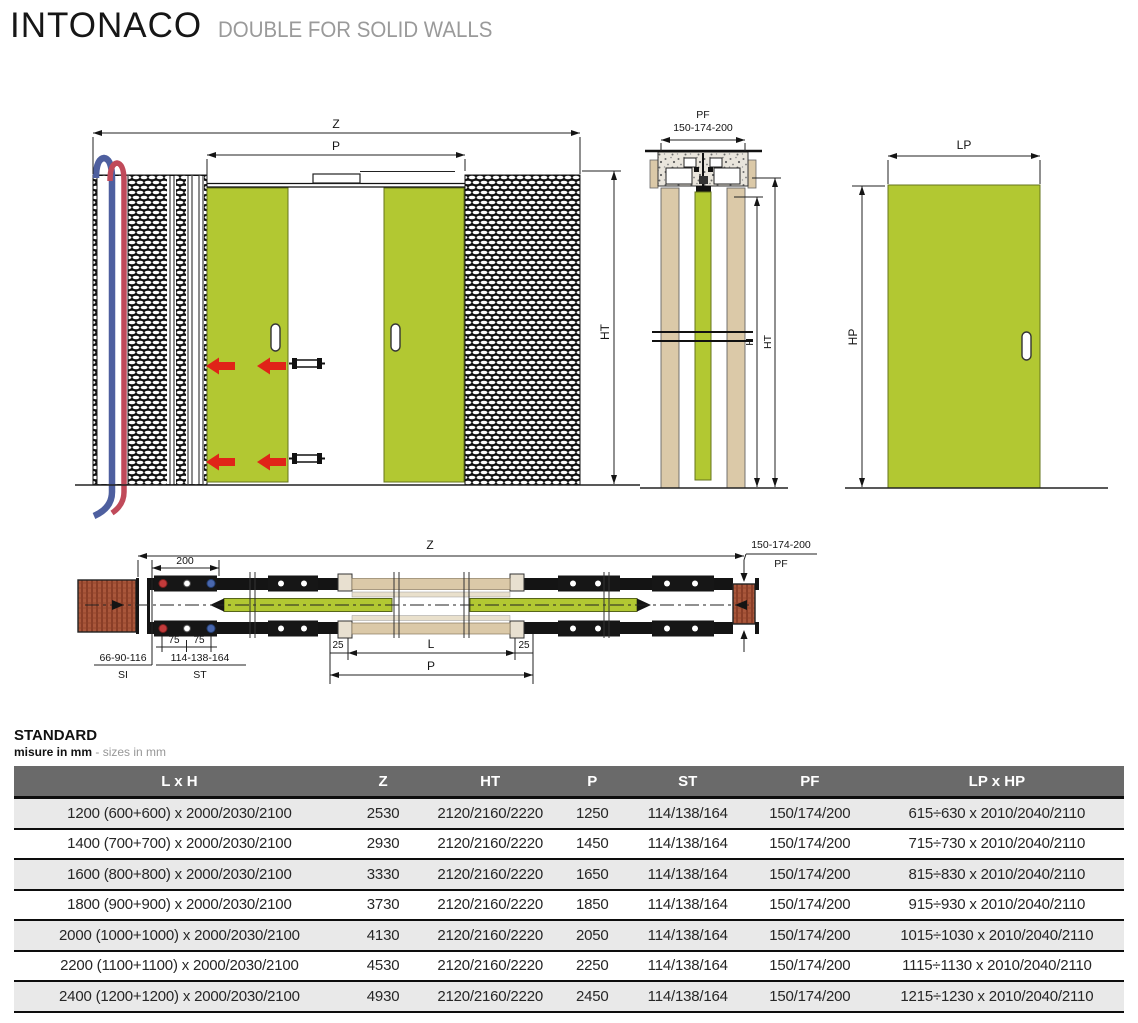 Image resolution: width=1138 pixels, height=1023 pixels. Describe the element at coordinates (179, 936) in the screenshot. I see `table-cell: 2000 (1000+1000) x 2000/2030/2100` at that location.